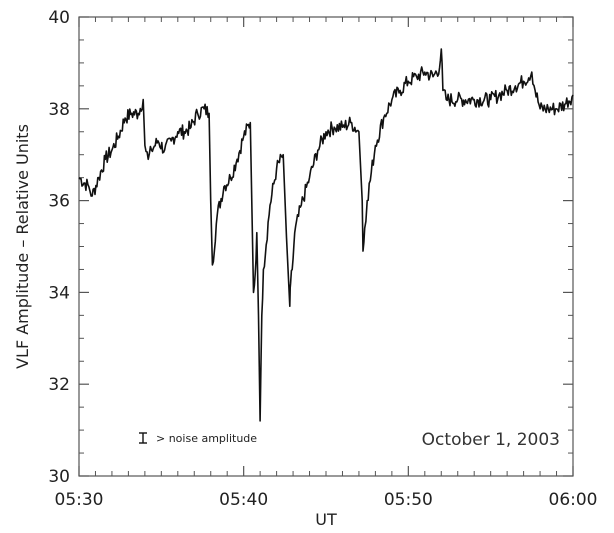 The image size is (614, 533). What do you see at coordinates (79, 500) in the screenshot?
I see `x-tick-label: 05:30` at bounding box center [79, 500].